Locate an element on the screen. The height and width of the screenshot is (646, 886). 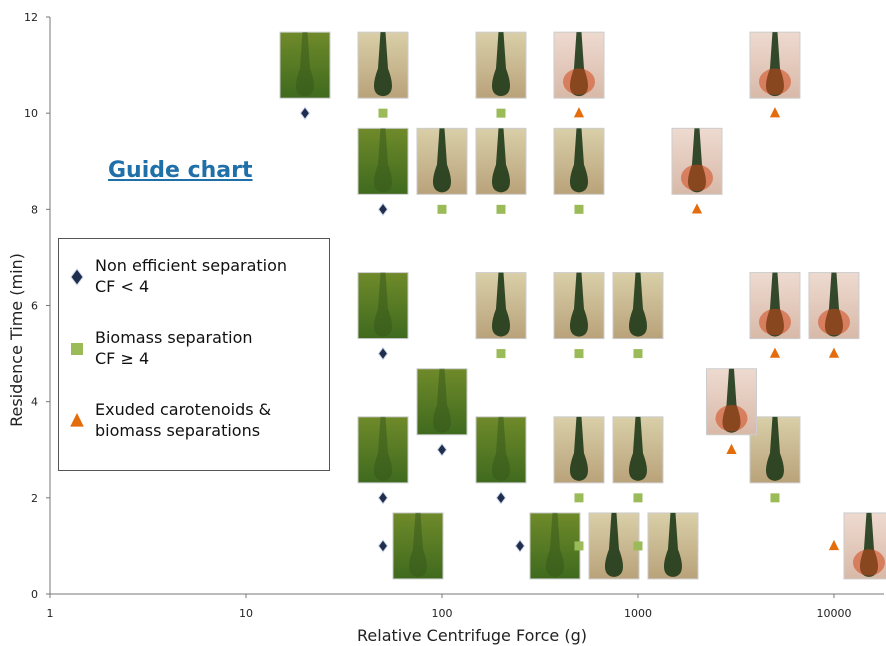
y-tick-label: 6 is located at coordinates (34, 306).